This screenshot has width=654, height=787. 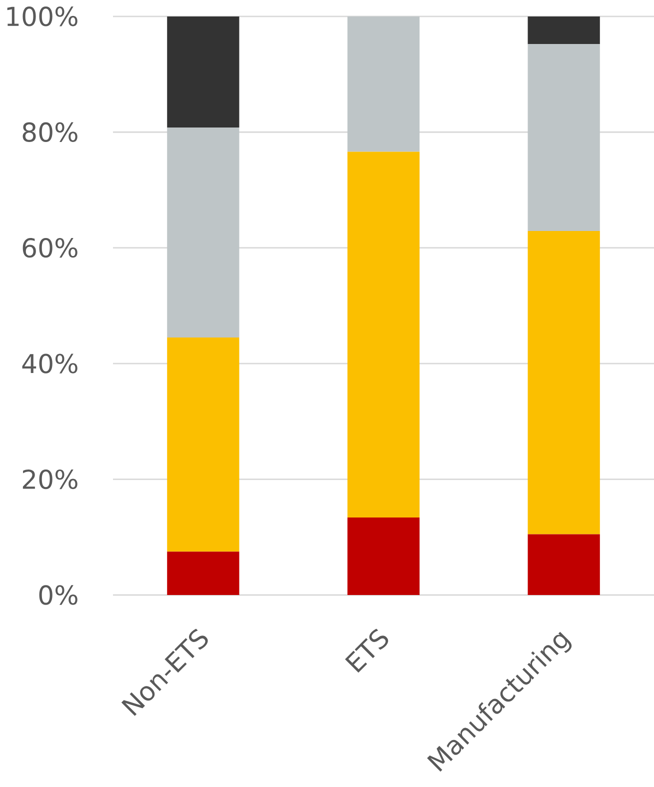 I want to click on y-tick-label: 0%, so click(x=58, y=595).